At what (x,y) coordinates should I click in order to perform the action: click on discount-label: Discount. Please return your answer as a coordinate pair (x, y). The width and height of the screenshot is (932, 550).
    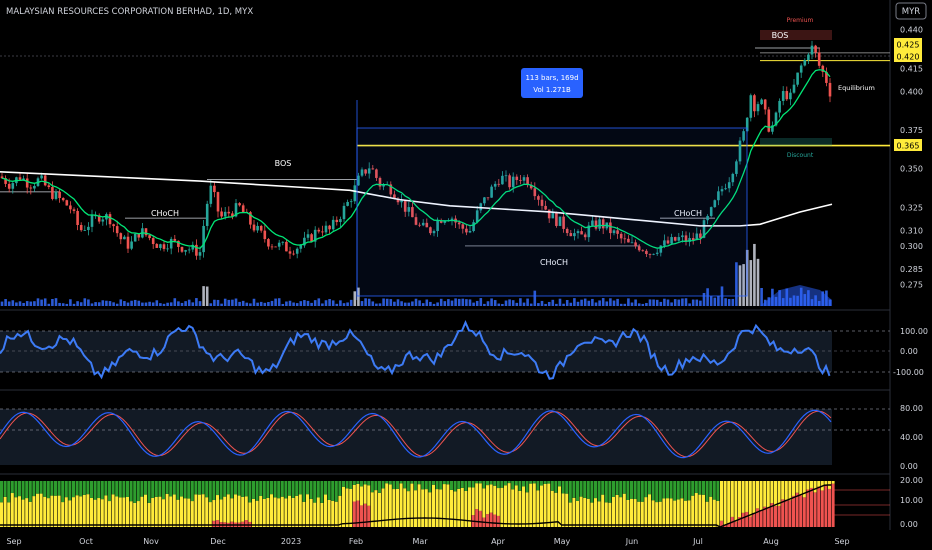
    Looking at the image, I should click on (800, 155).